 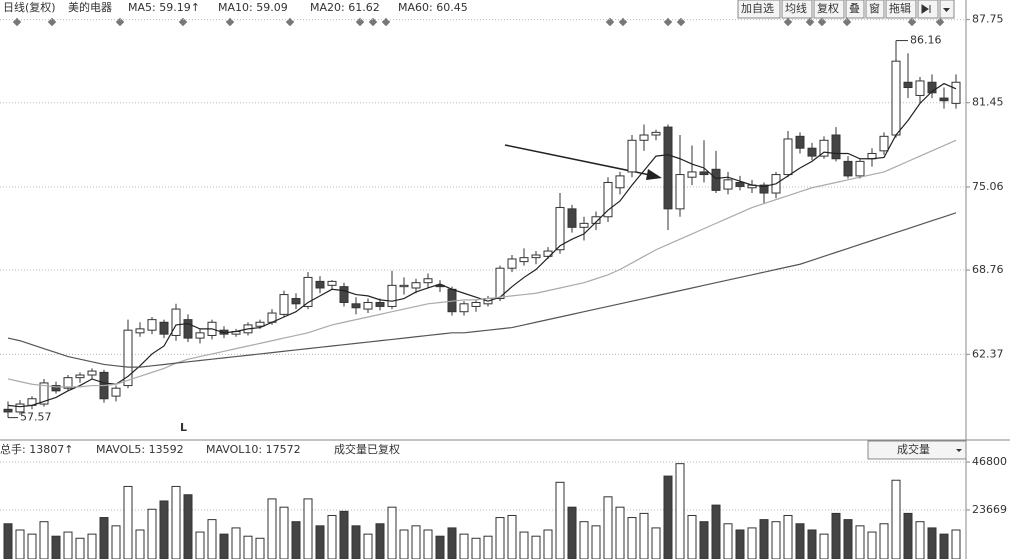 I want to click on nav-icon, so click(x=926, y=9).